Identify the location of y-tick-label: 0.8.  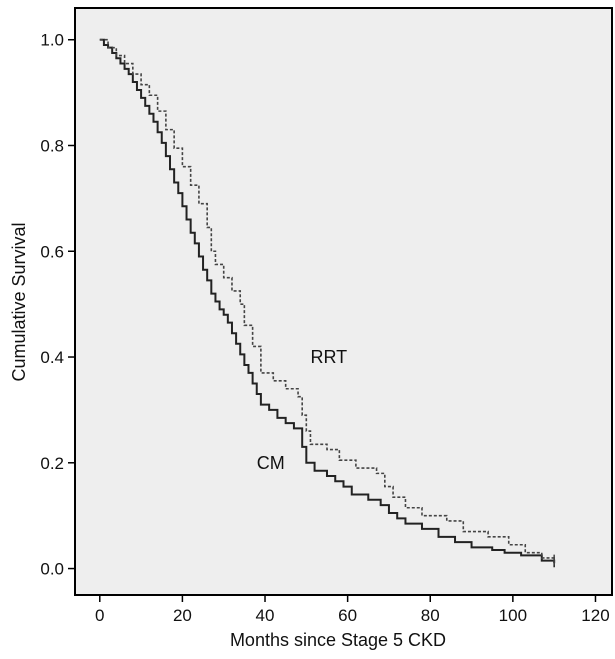
(52, 145).